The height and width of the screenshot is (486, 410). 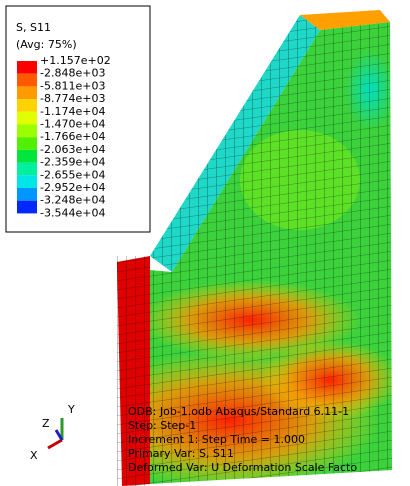 What do you see at coordinates (46, 44) in the screenshot?
I see `legend-subtitle: (Avg: 75%)` at bounding box center [46, 44].